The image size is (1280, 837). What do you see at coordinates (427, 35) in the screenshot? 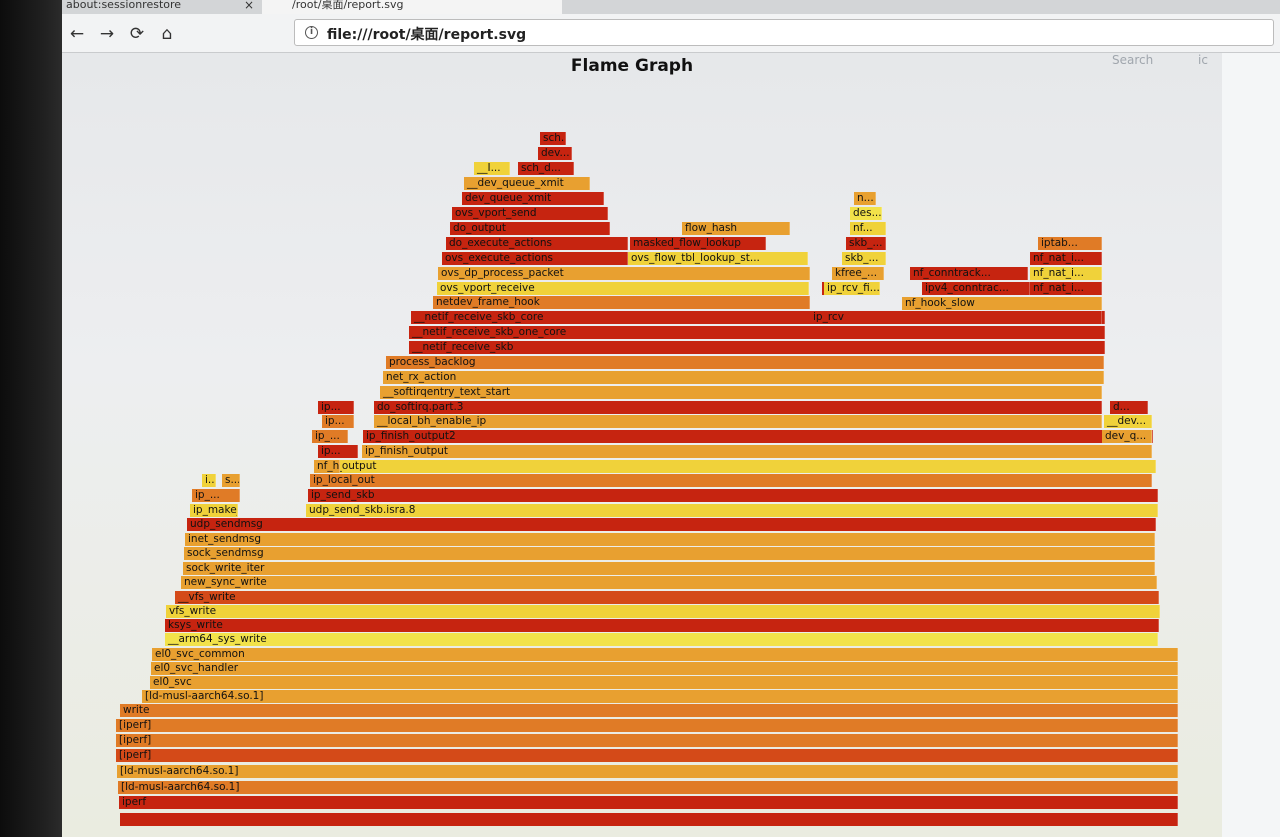
I see `url-text: file:///root/桌面/report.svg` at bounding box center [427, 35].